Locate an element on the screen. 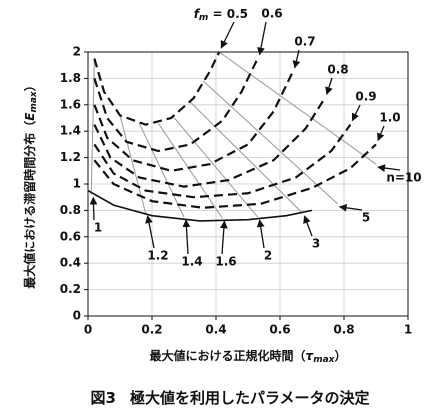  n-label: 3 is located at coordinates (316, 244).